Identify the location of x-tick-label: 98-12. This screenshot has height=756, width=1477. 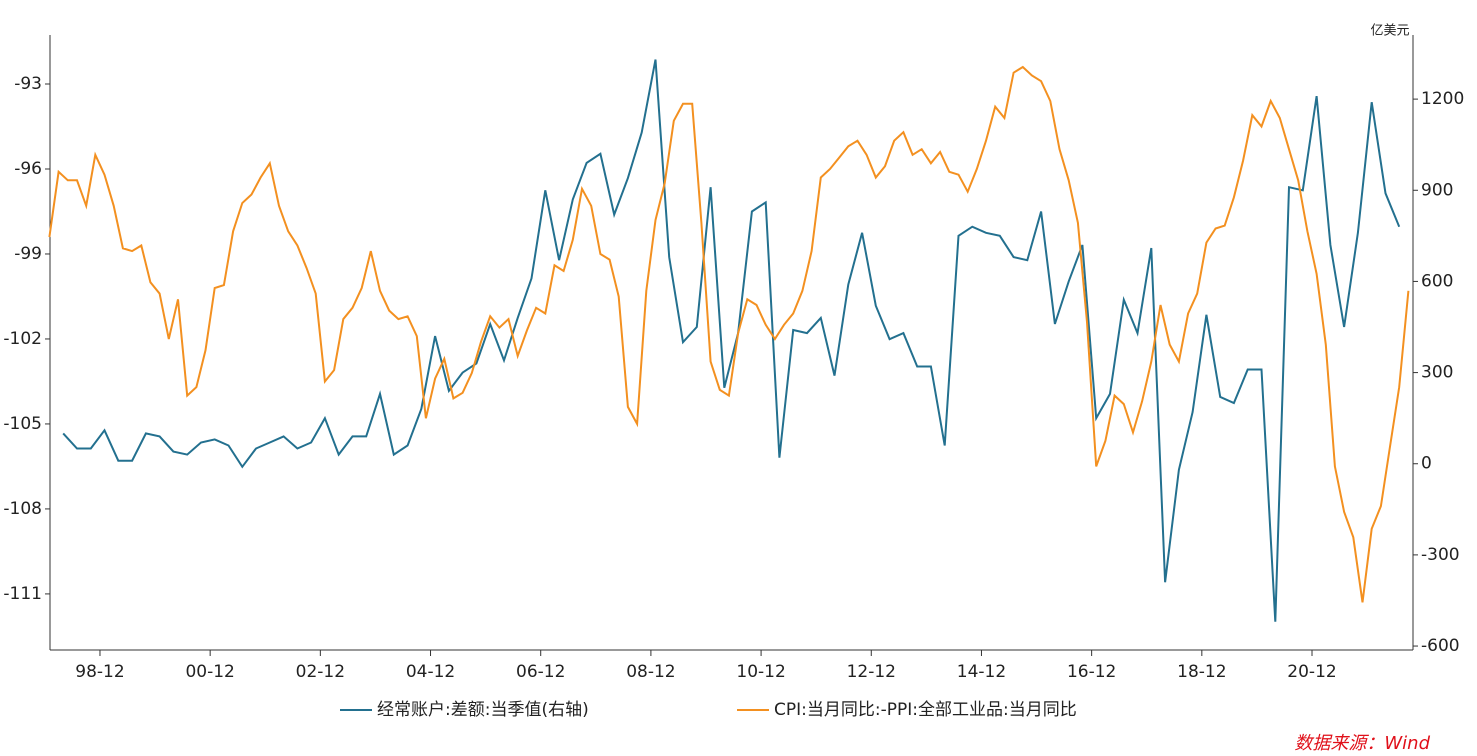
(99, 672).